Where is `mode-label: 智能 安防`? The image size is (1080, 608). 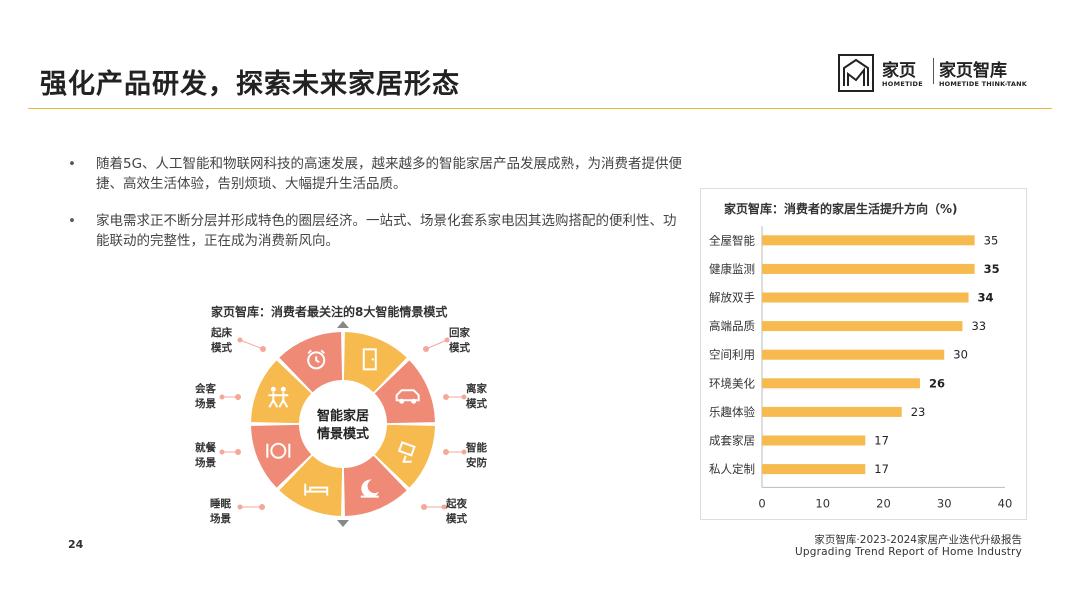 mode-label: 智能 安防 is located at coordinates (476, 456).